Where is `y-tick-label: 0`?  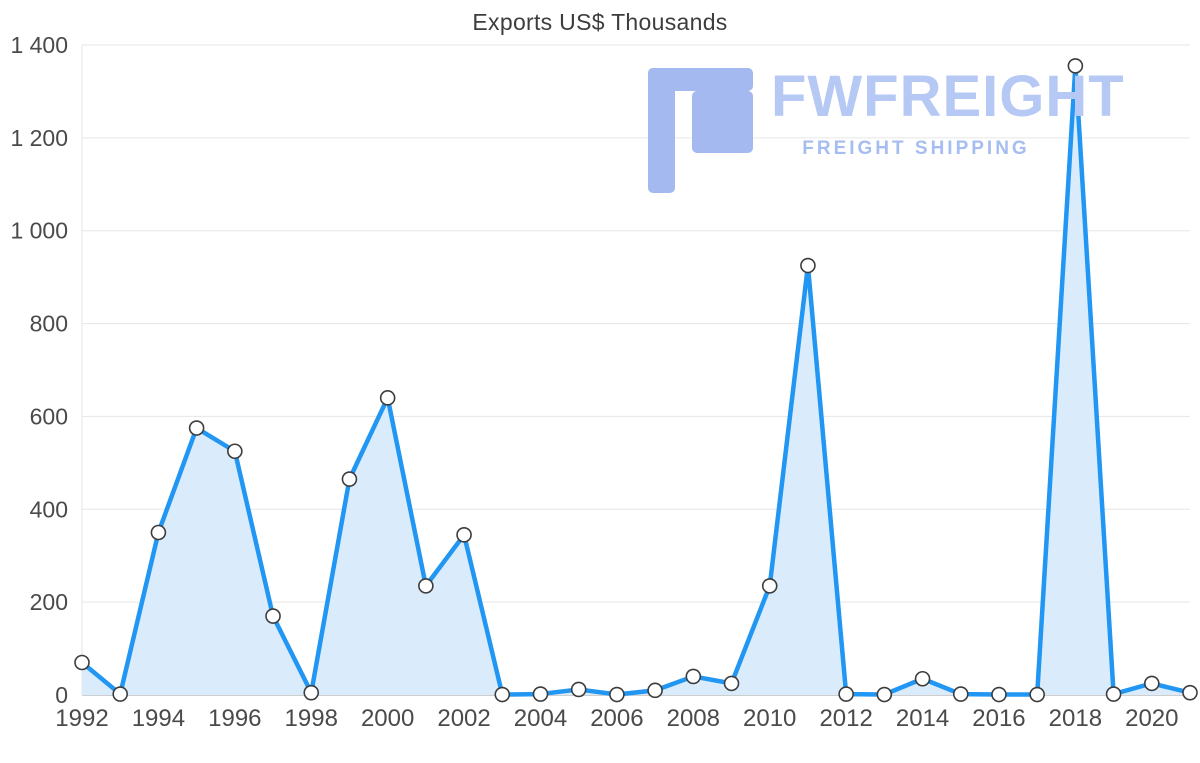
y-tick-label: 0 is located at coordinates (61, 695).